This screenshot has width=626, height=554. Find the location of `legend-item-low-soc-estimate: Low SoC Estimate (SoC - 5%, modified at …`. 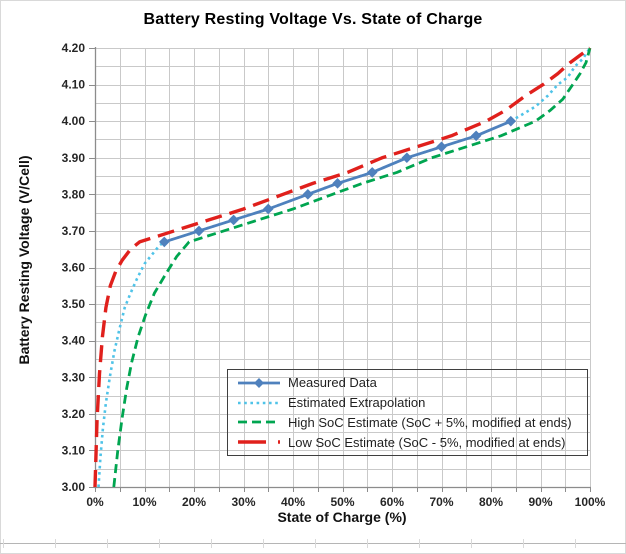

legend-item-low-soc-estimate: Low SoC Estimate (SoC - 5%, modified at … is located at coordinates (412, 442).